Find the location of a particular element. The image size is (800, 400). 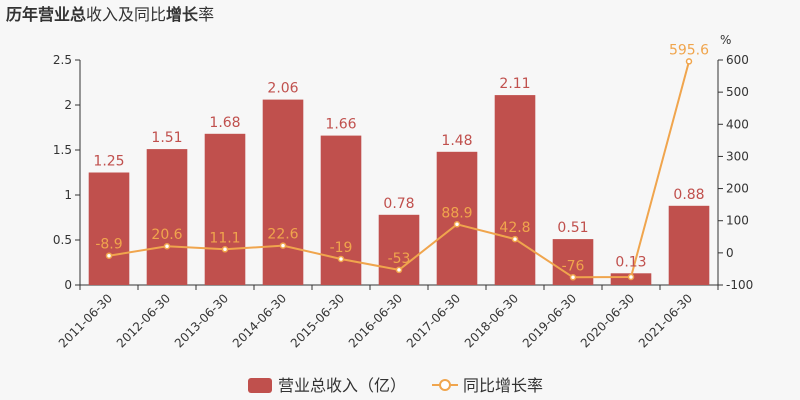

bar-value-label: 0.88 is located at coordinates (688, 195).